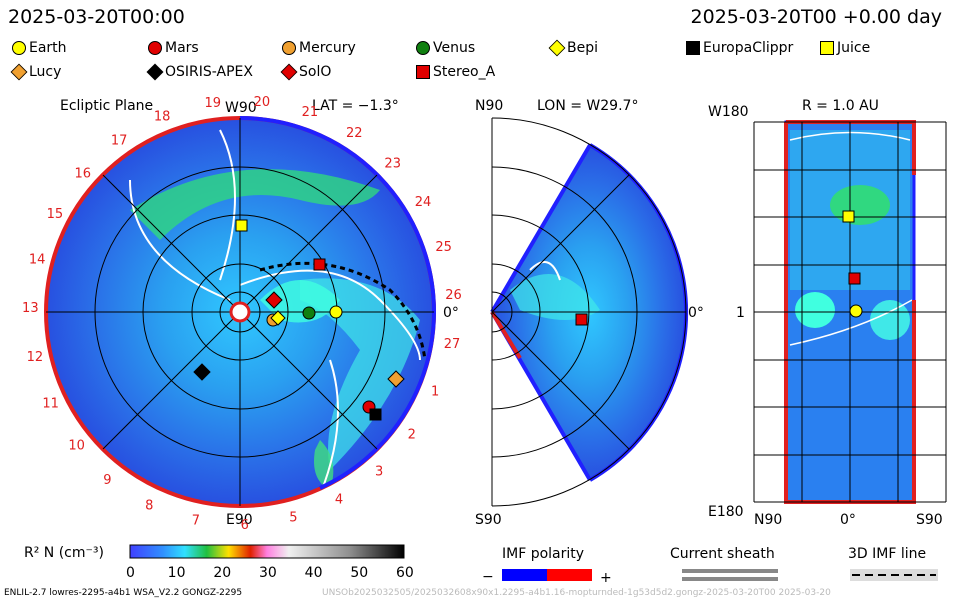 Image resolution: width=960 pixels, height=600 pixels. What do you see at coordinates (274, 300) in the screenshot?
I see `solo-marker` at bounding box center [274, 300].